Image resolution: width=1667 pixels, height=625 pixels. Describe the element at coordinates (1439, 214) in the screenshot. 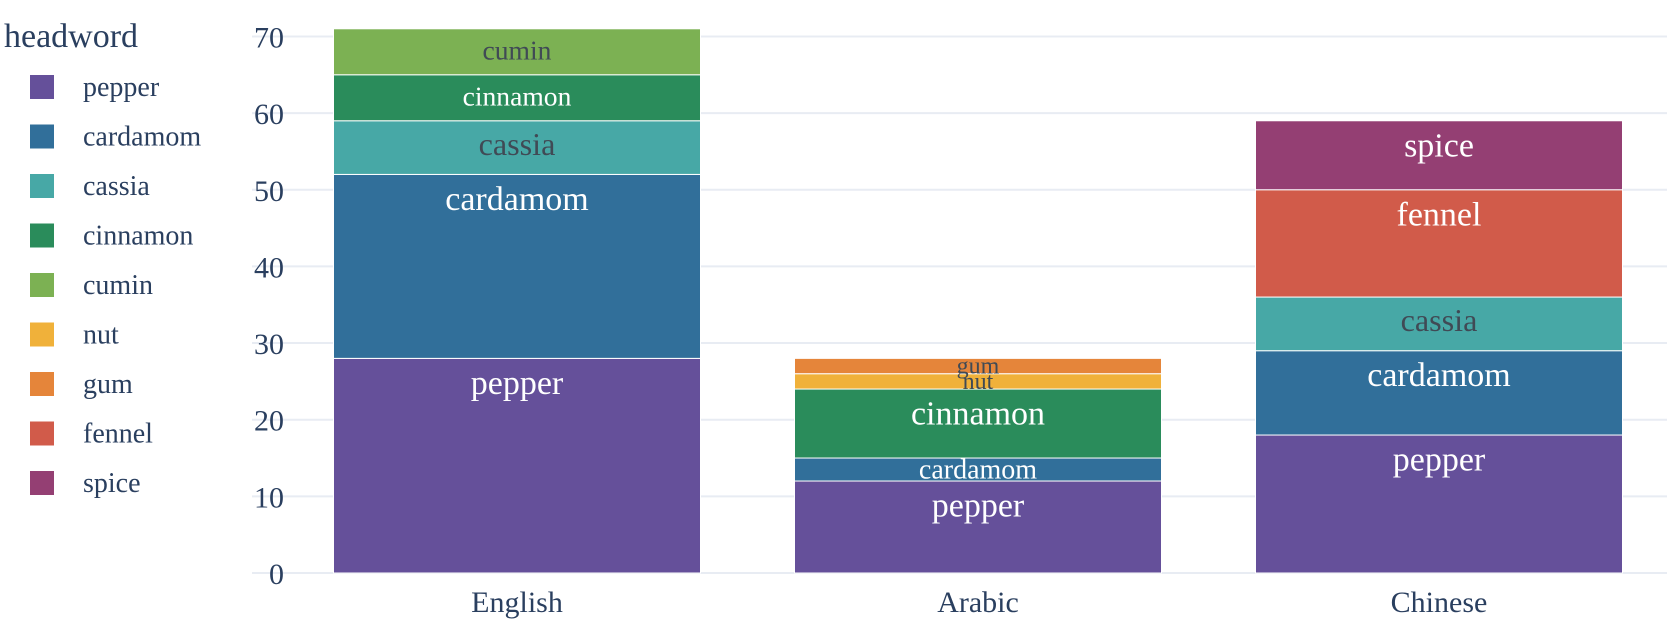

I see `bar-label: fennel` at that location.